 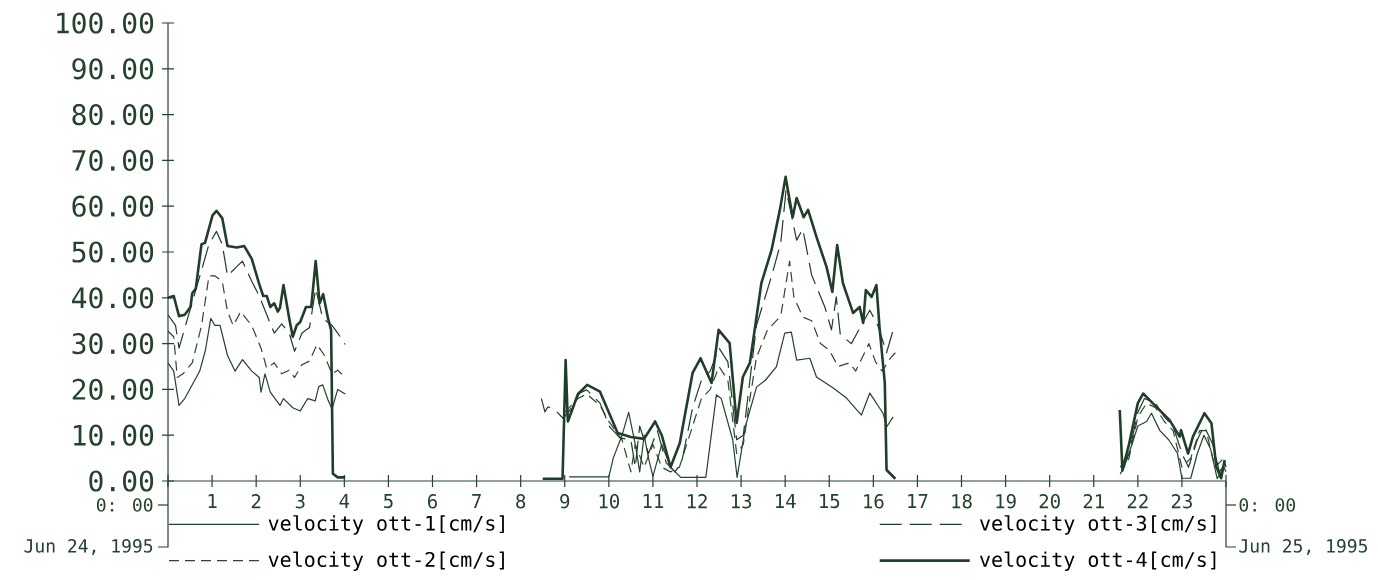 I want to click on x-tick-label: 14, so click(x=786, y=501).